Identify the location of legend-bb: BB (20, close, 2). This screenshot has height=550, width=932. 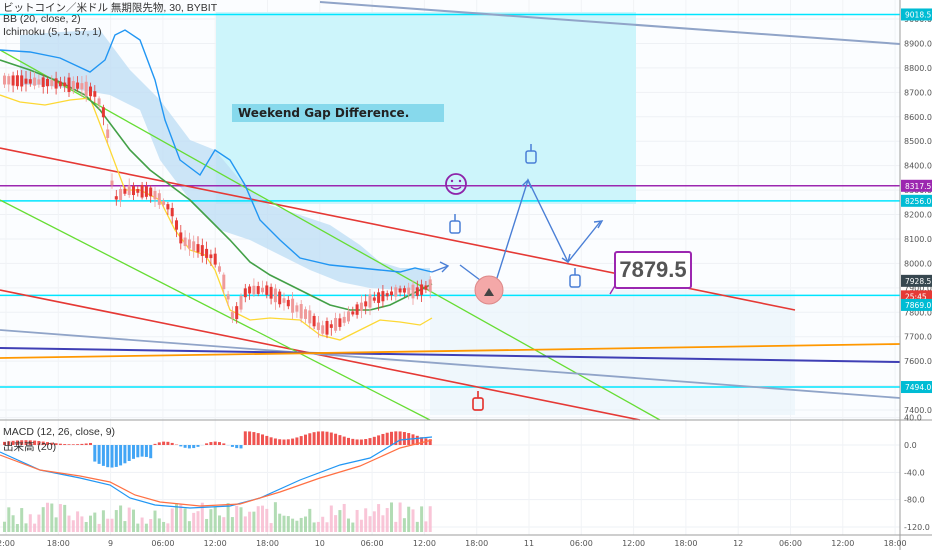
(42, 19).